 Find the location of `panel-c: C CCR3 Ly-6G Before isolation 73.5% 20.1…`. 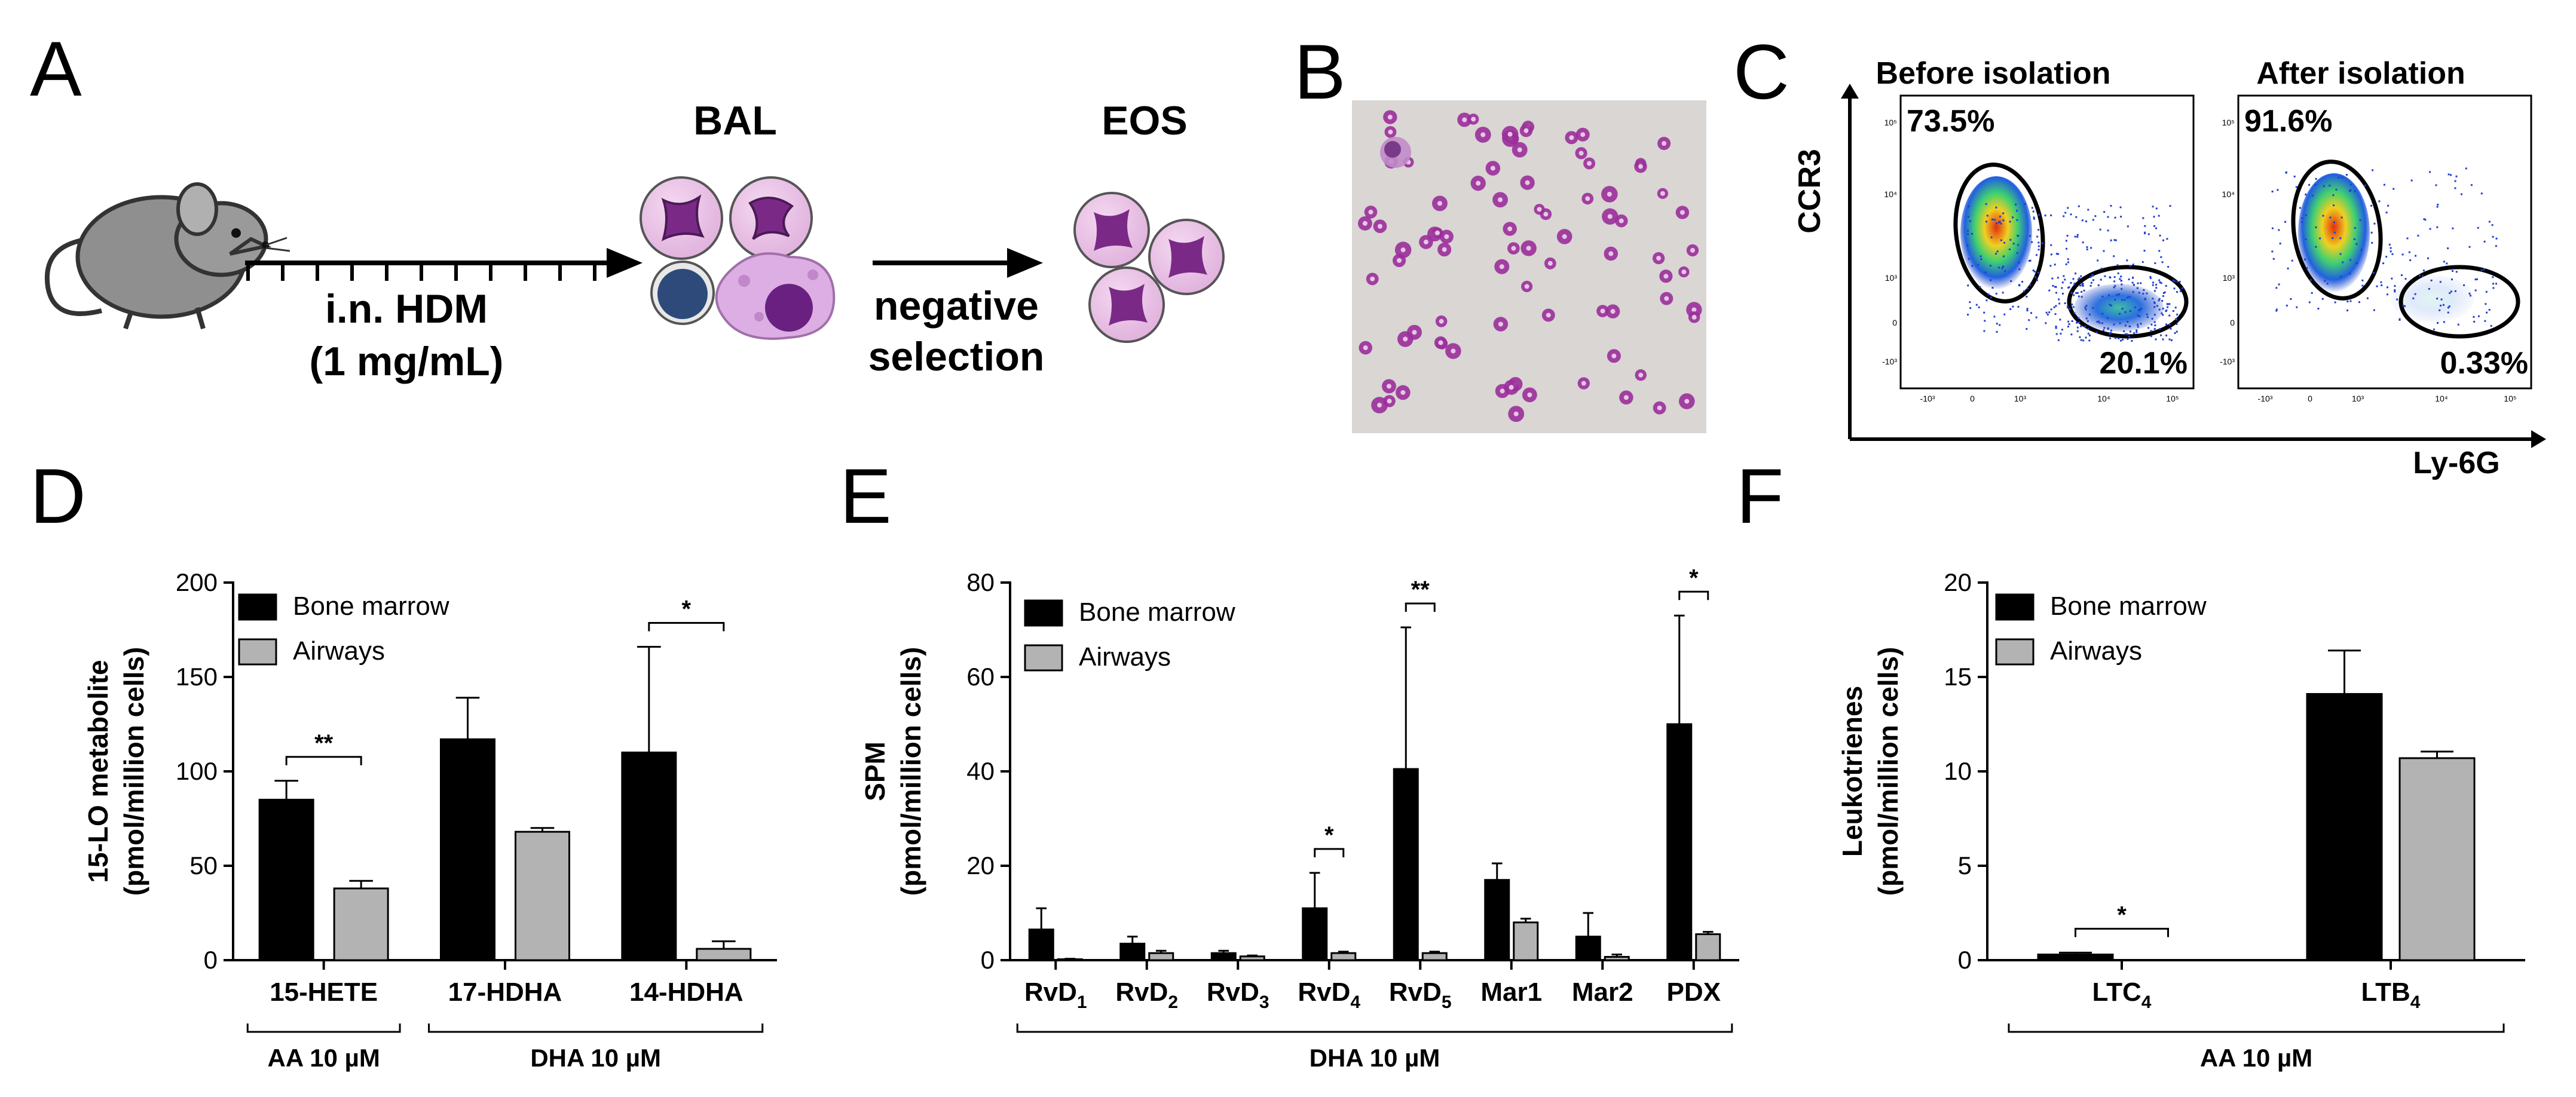

panel-c: C CCR3 Ly-6G Before isolation 73.5% 20.1… is located at coordinates (2139, 254).